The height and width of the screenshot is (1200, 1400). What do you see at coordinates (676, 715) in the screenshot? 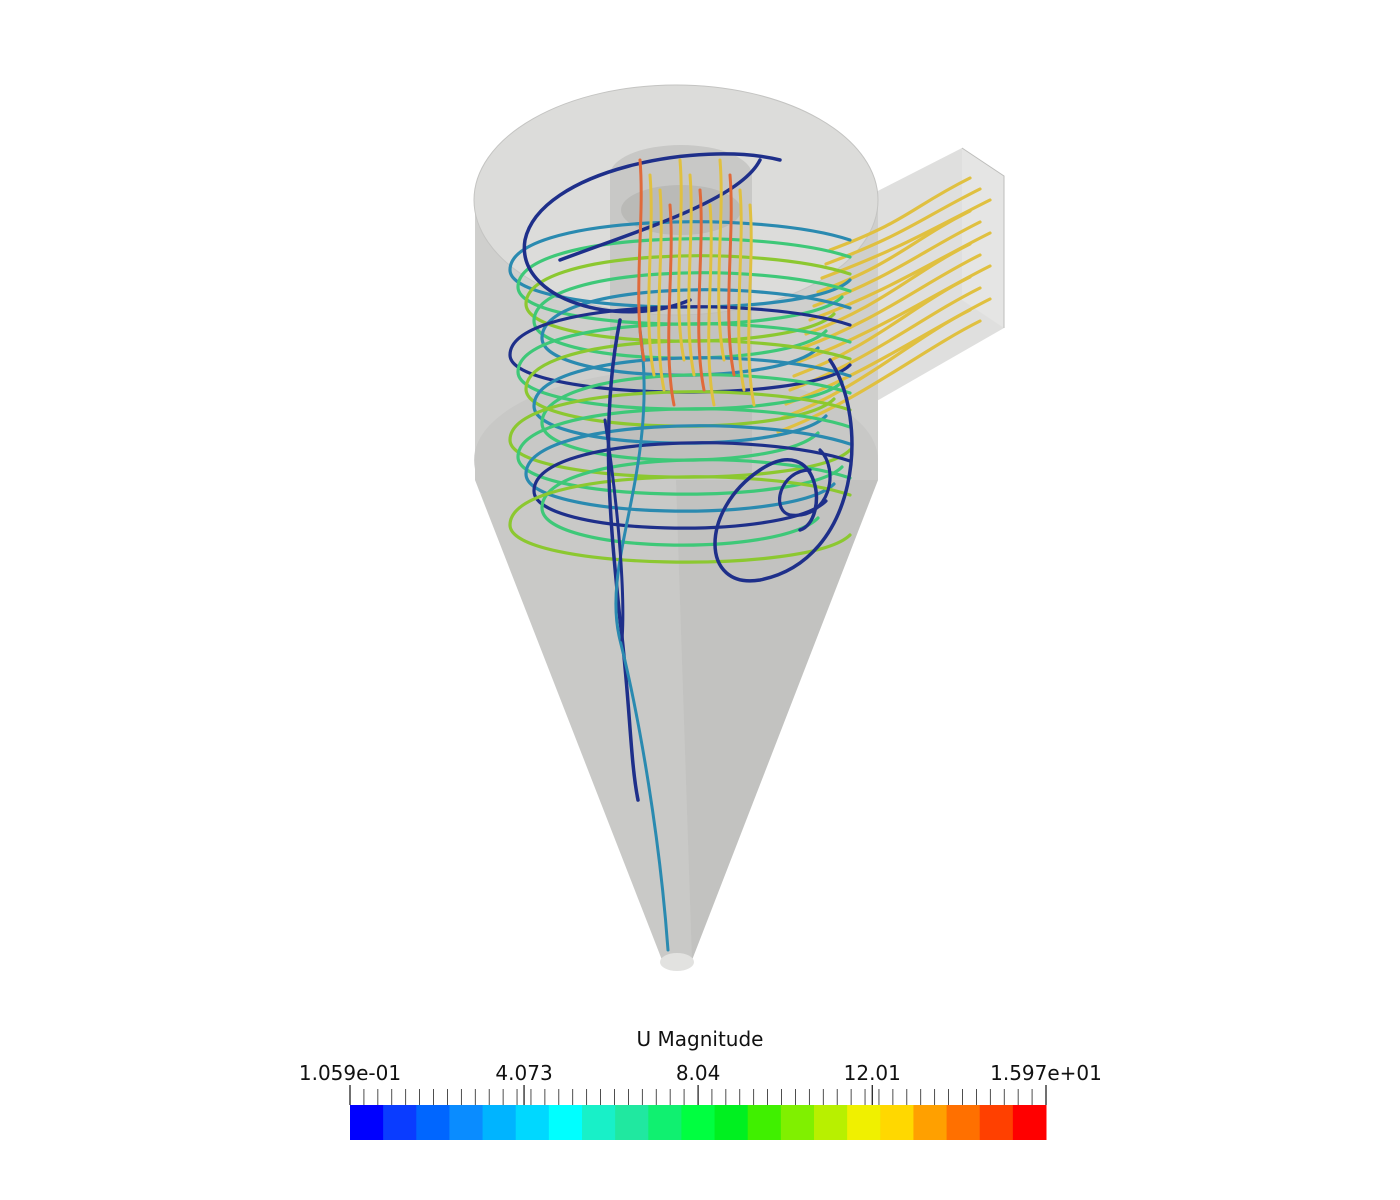
I see `cyclone-cone` at bounding box center [676, 715].